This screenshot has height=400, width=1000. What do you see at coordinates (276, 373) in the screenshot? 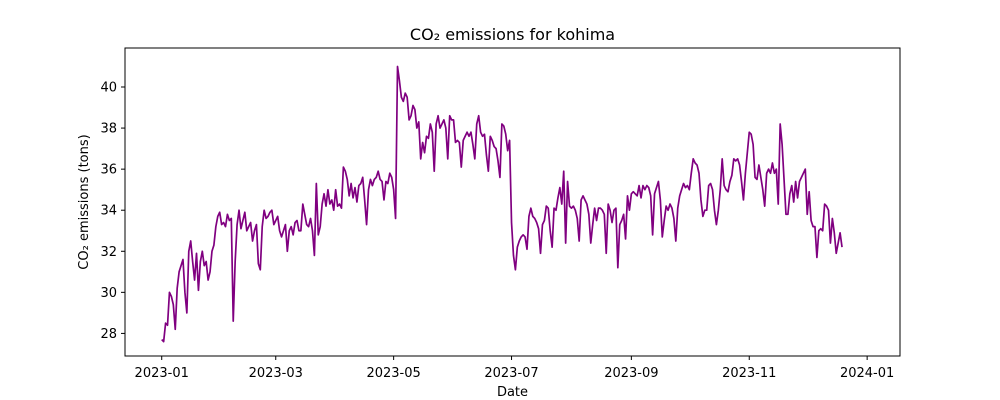
I see `x-tick-label: 2023-03` at bounding box center [276, 373].